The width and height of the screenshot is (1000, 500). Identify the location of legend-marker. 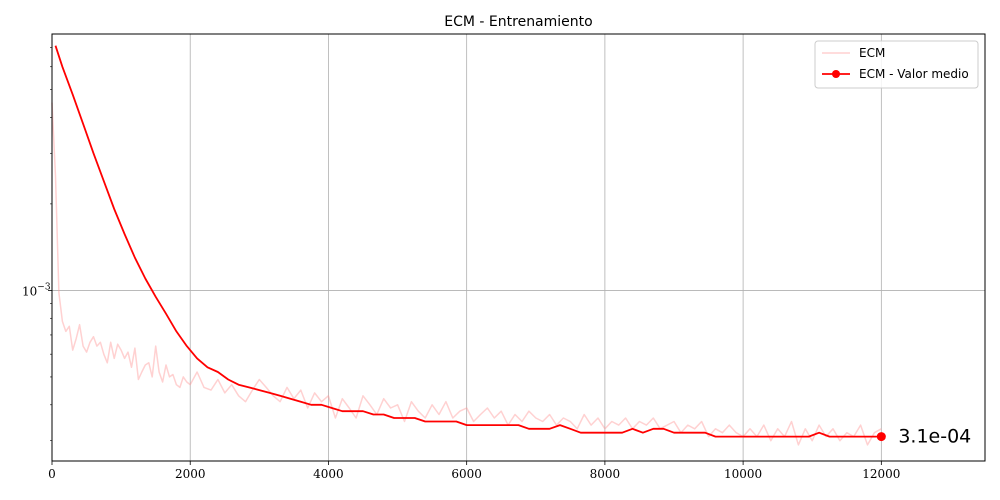
(836, 74).